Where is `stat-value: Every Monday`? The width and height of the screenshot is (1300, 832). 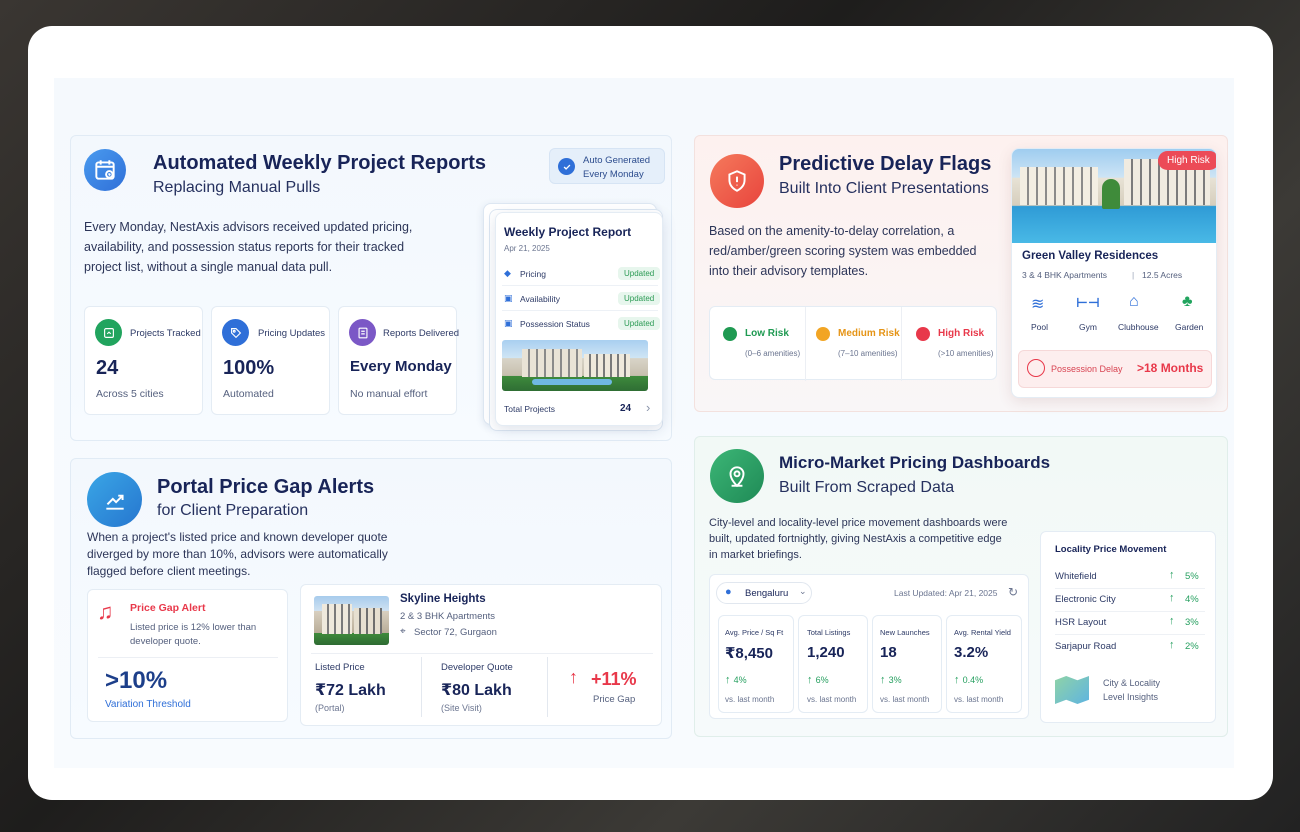
stat-value: Every Monday is located at coordinates (401, 366).